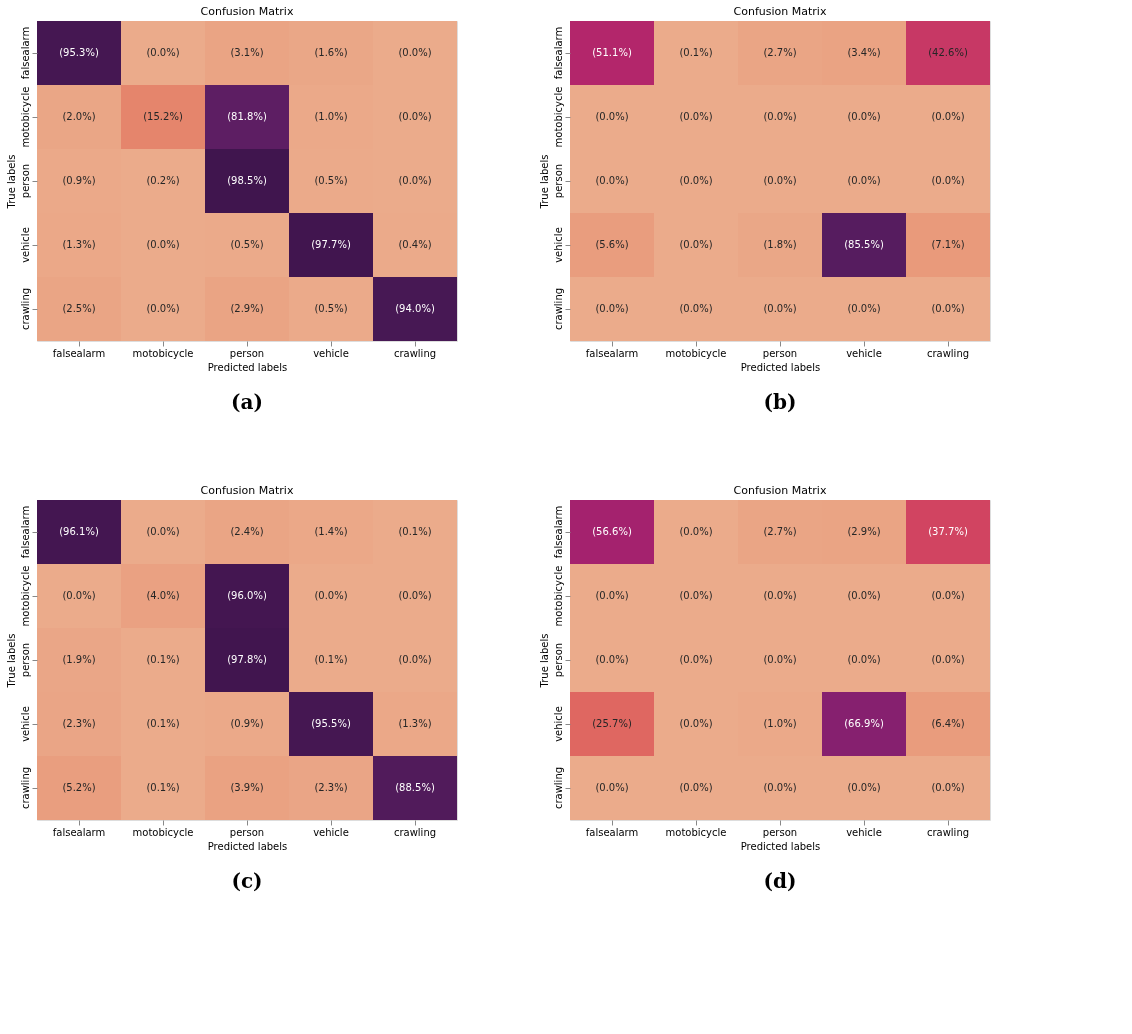 The height and width of the screenshot is (1034, 1132). I want to click on data-label: (37.7%), so click(948, 531).